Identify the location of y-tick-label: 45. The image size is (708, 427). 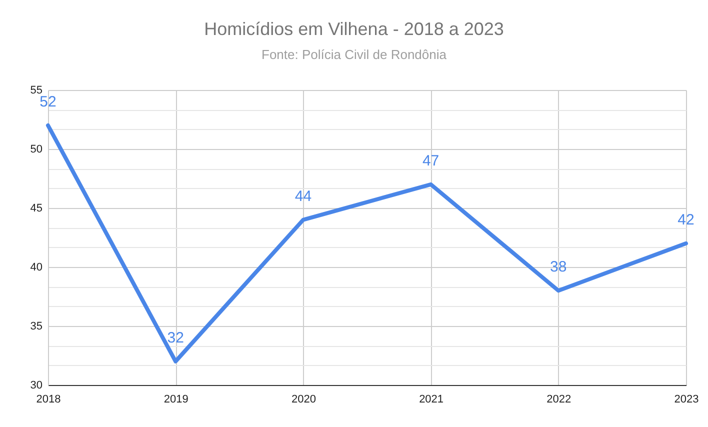
(36, 208).